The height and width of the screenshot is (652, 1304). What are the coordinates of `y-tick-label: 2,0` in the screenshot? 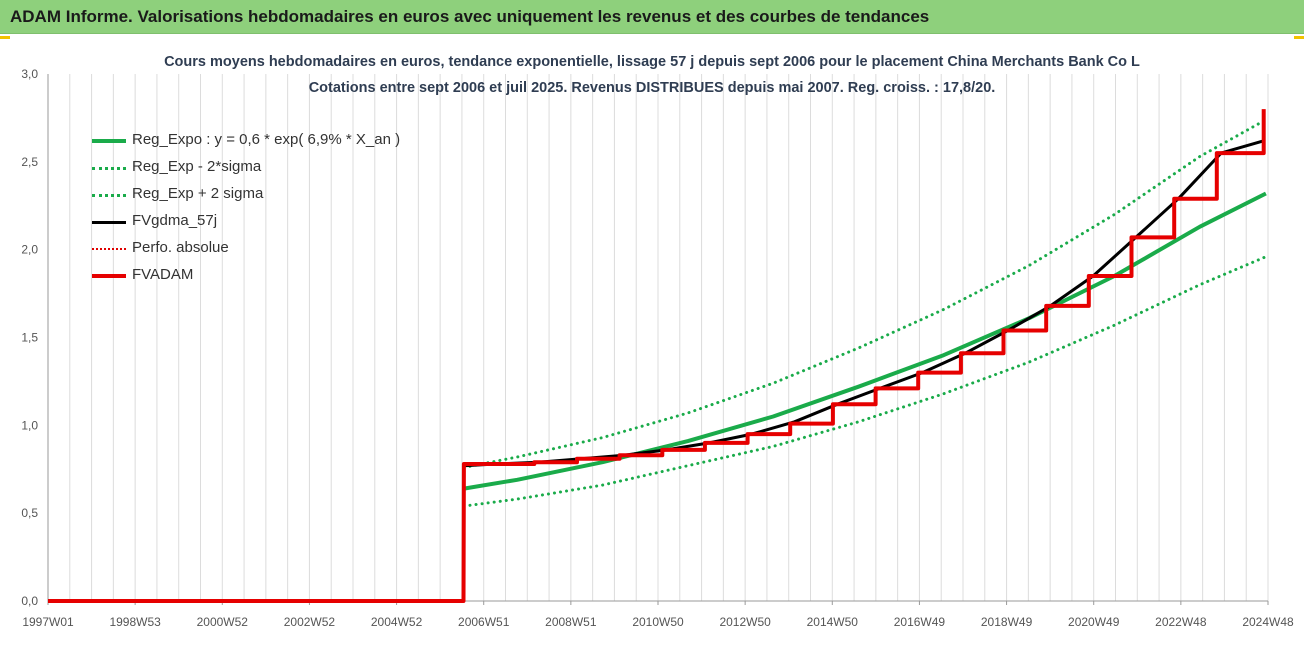 It's located at (29, 250).